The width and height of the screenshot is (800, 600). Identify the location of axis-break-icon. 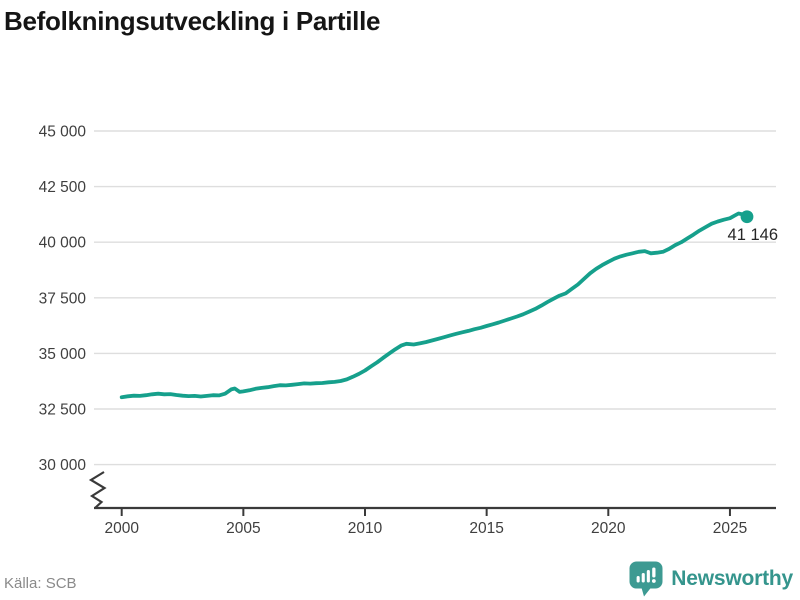
(97, 490).